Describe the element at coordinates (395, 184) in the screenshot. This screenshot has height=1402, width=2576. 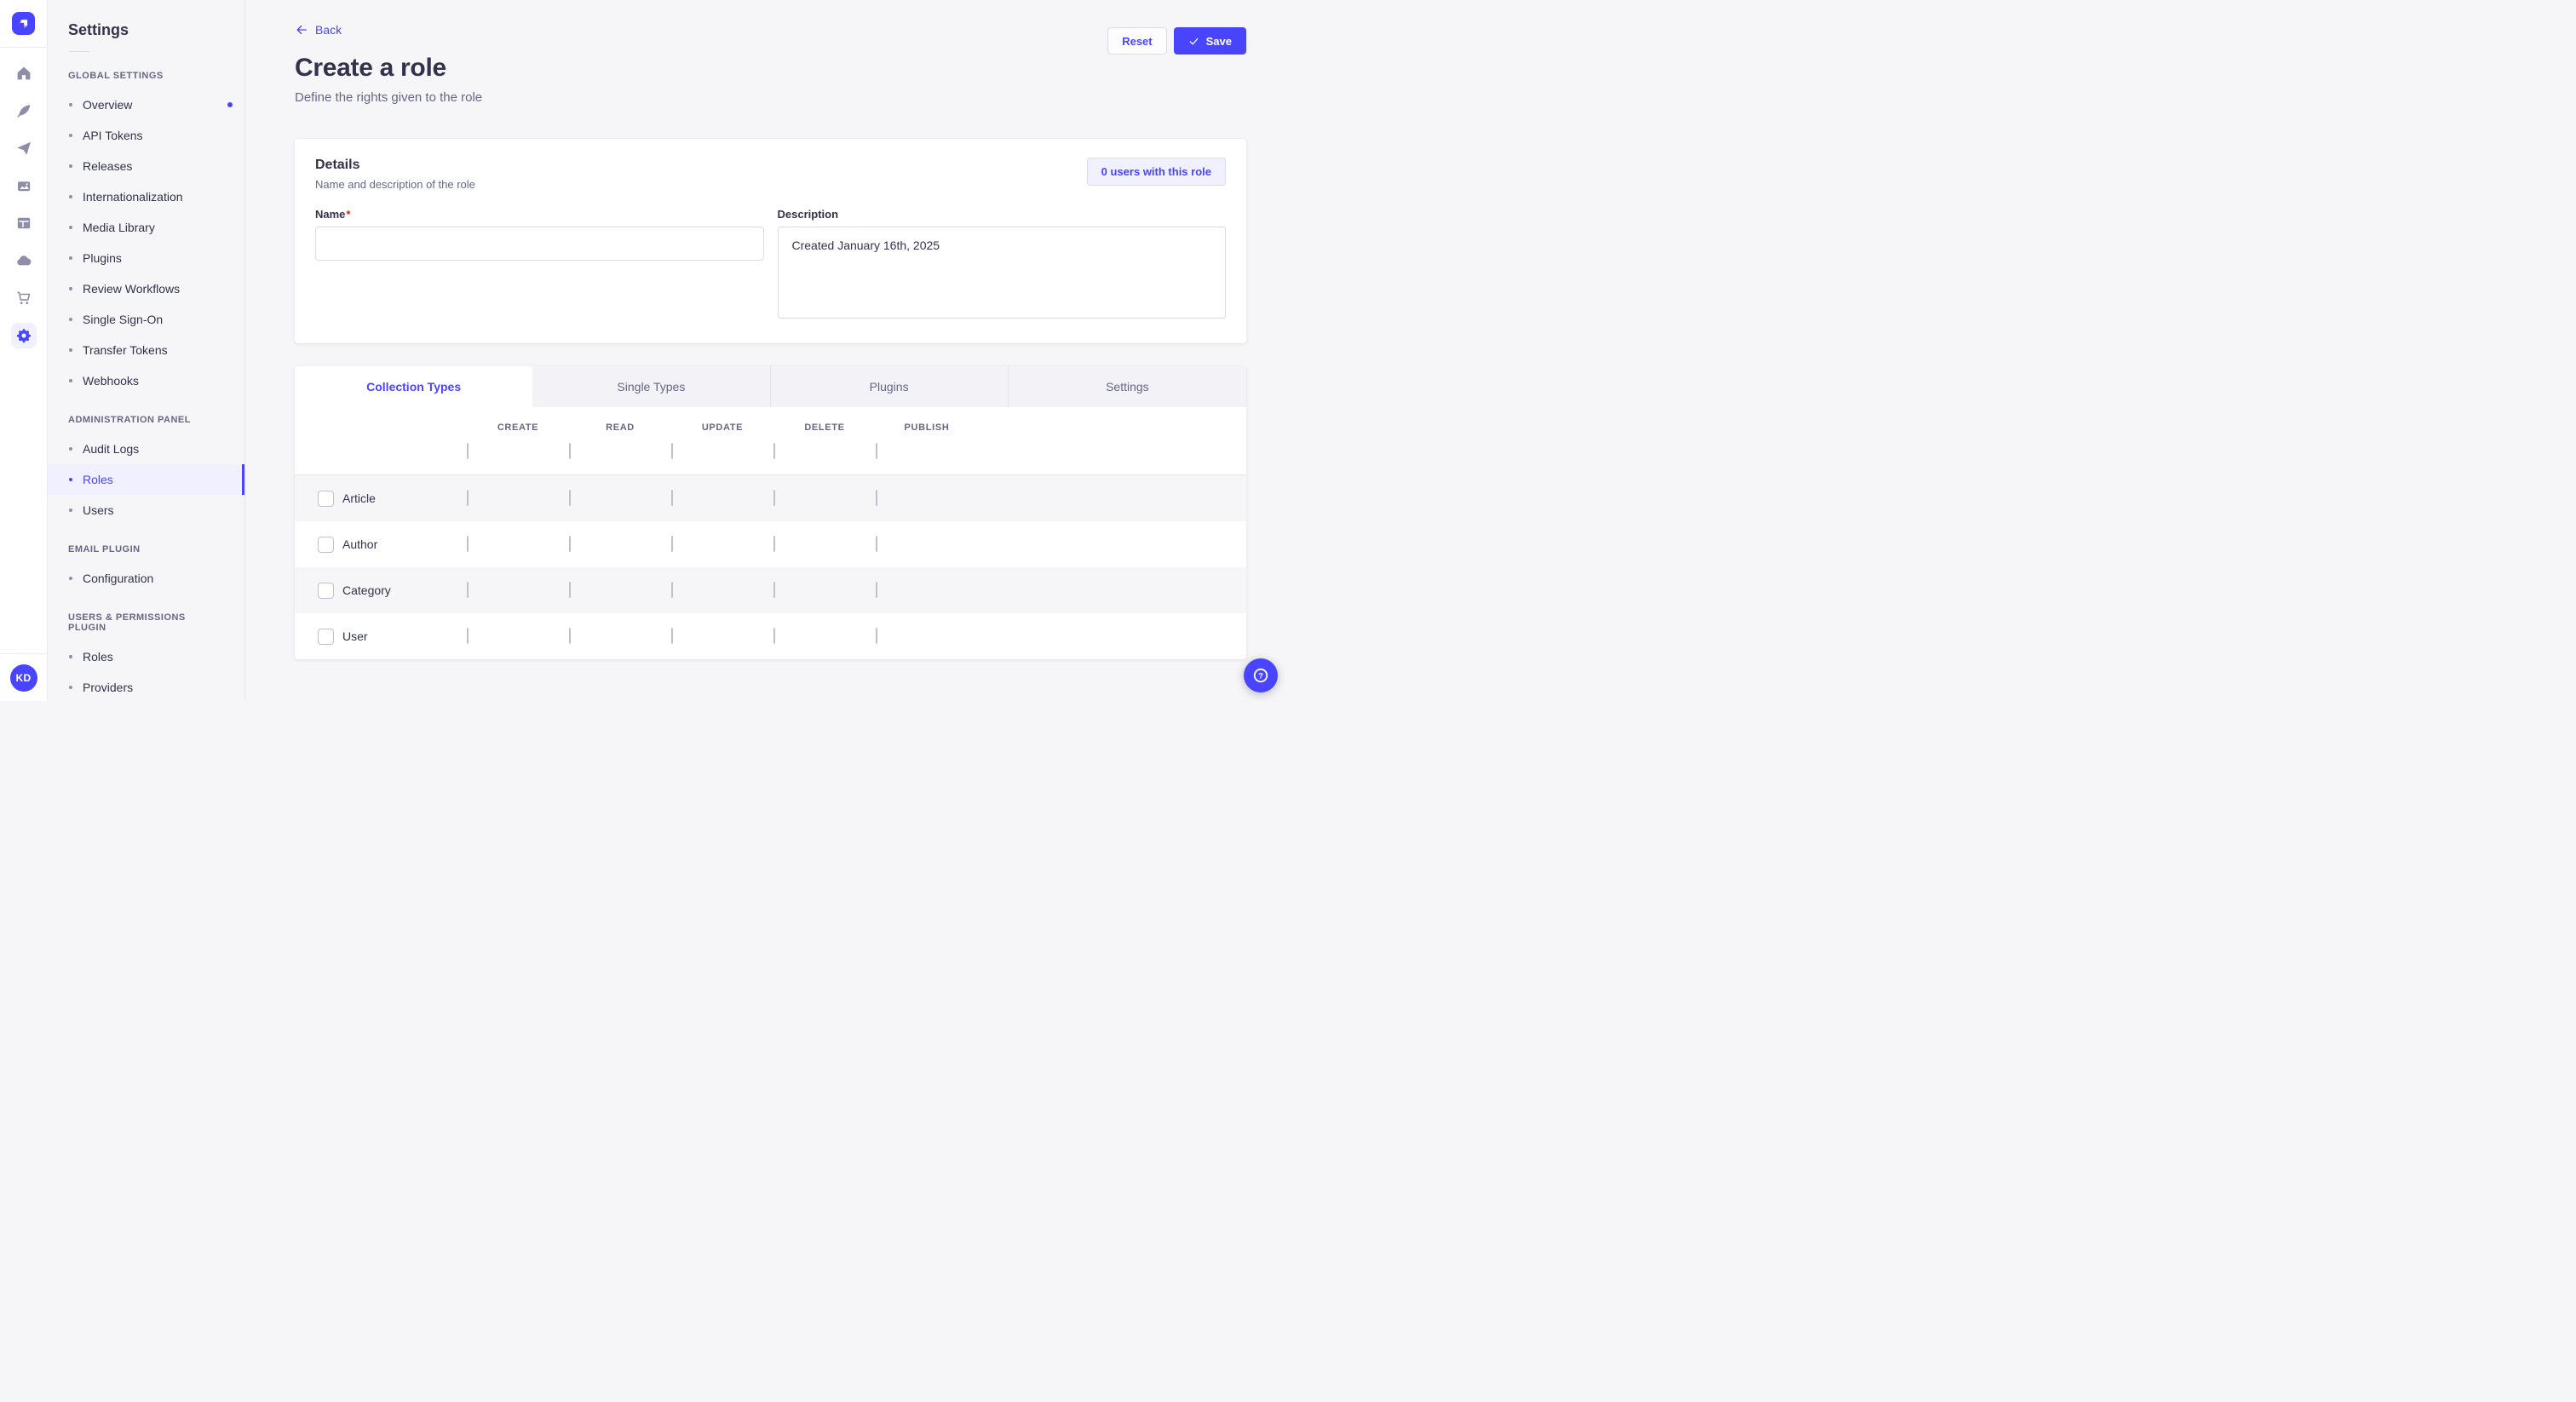
I see `details-subtitle: Name and description of the role` at that location.